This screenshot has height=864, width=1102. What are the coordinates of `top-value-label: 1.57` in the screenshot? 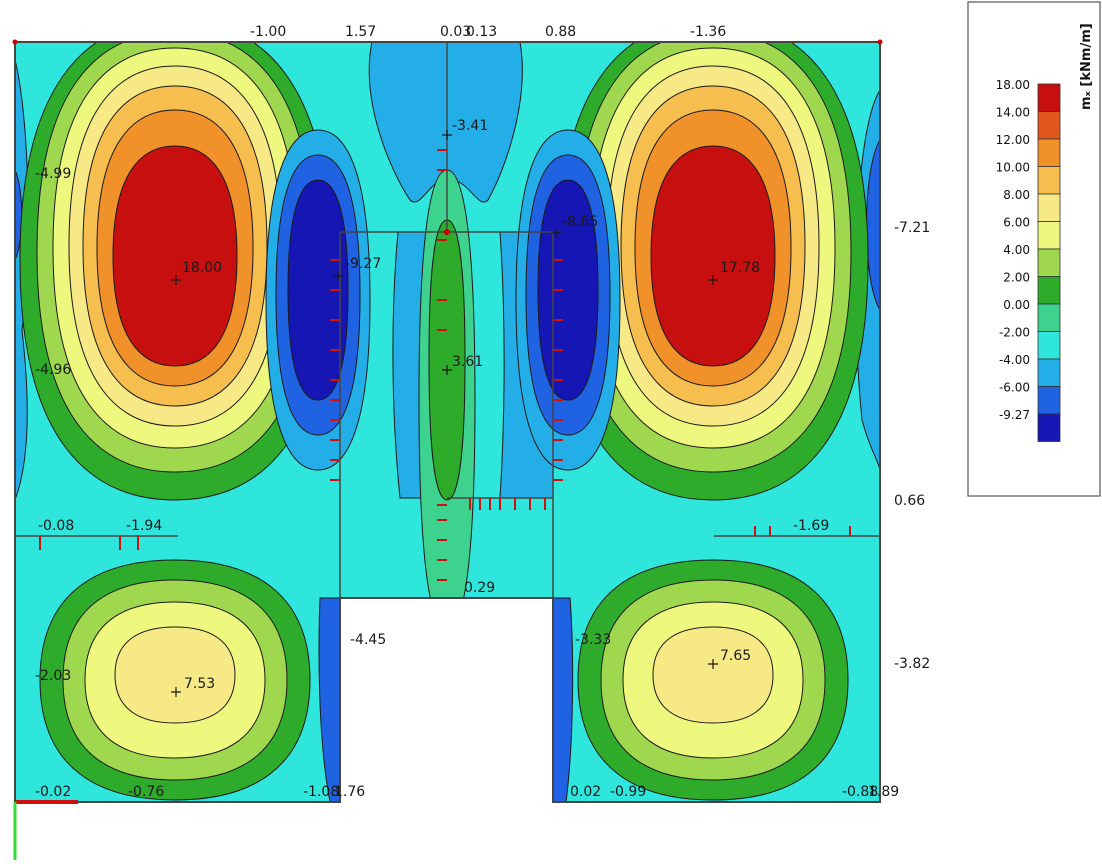 It's located at (360, 32).